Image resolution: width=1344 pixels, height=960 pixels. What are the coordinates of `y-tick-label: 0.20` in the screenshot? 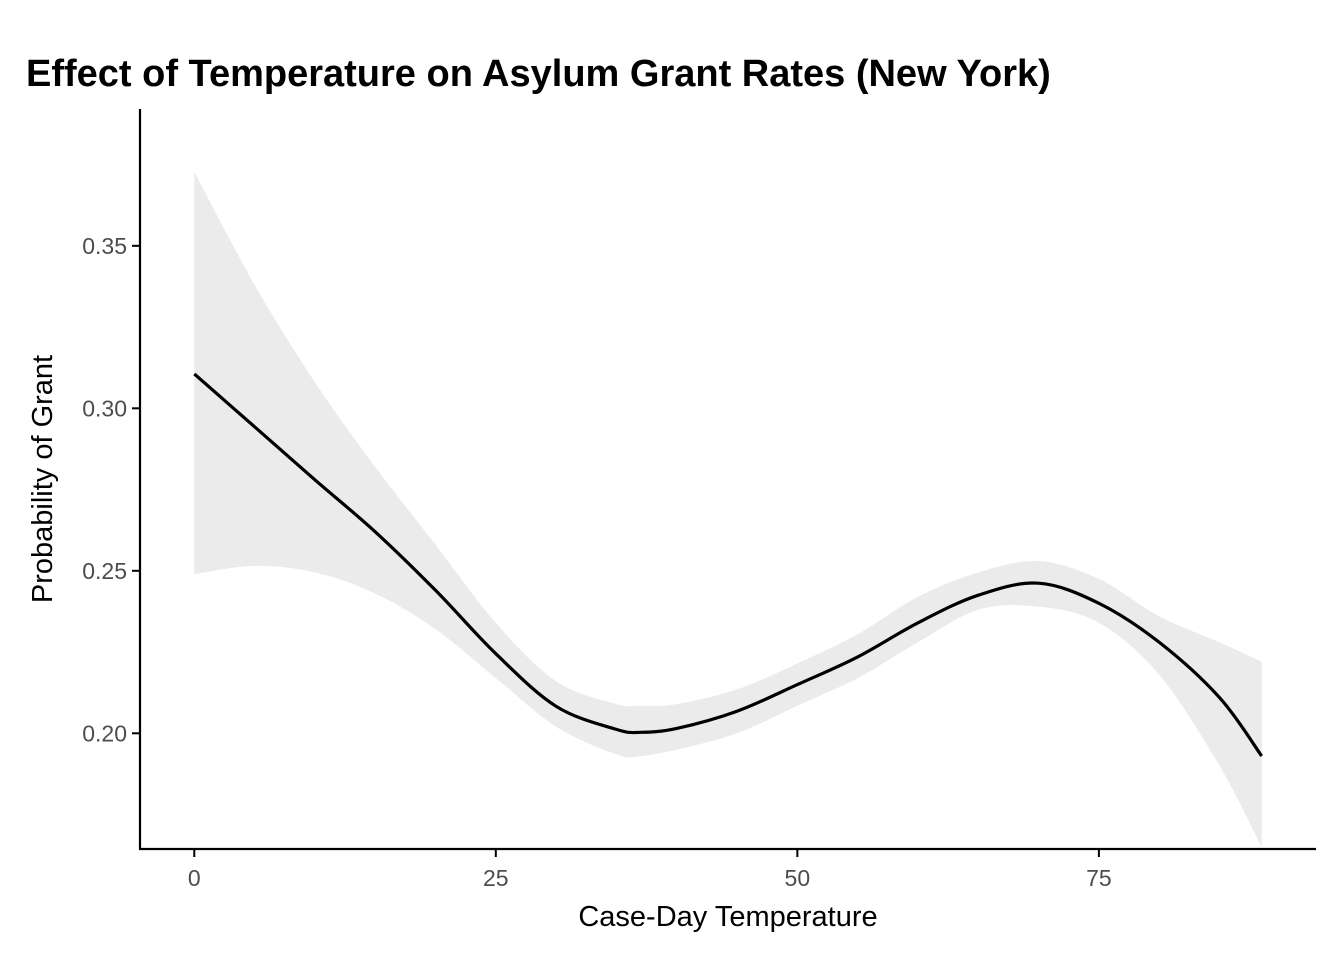 It's located at (104, 733).